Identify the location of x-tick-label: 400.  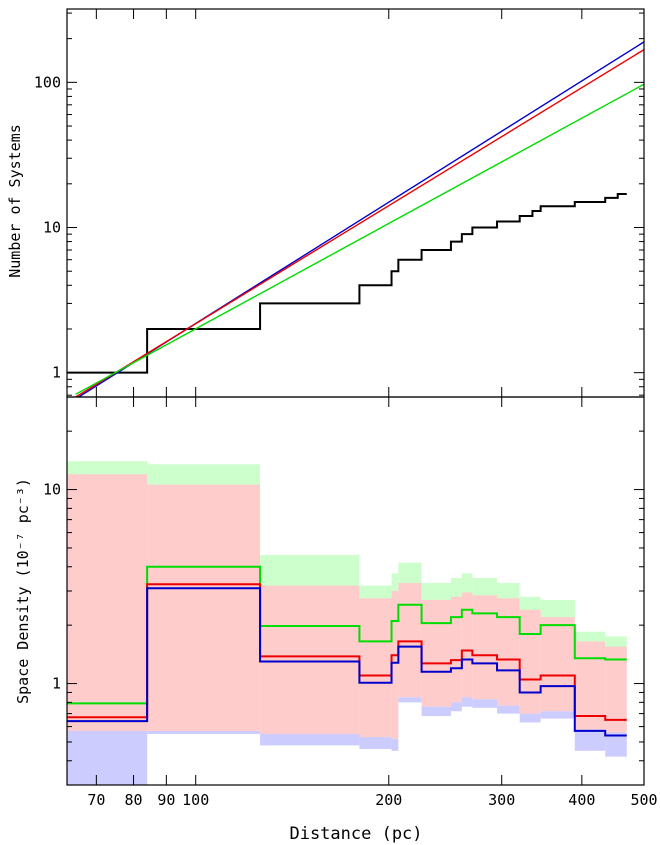
(581, 800).